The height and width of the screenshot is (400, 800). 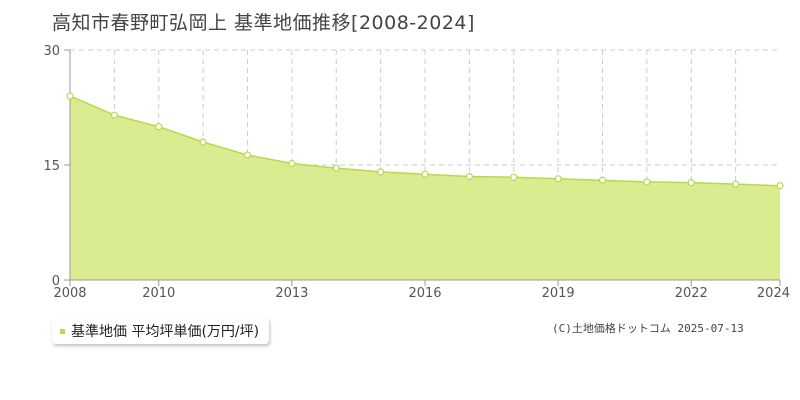 I want to click on y-axis-ticks: 0 15 30, so click(x=56, y=166).